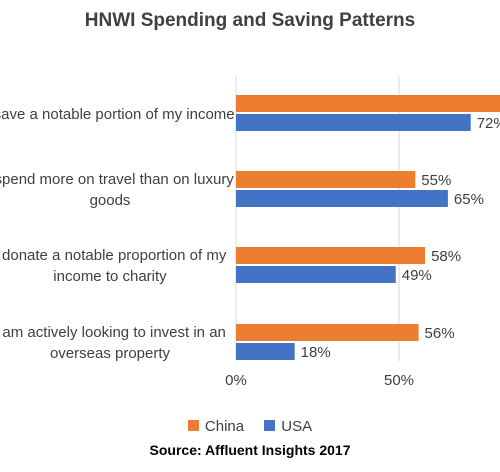 The height and width of the screenshot is (472, 500). Describe the element at coordinates (469, 199) in the screenshot. I see `data-label-usa-1: 65%` at that location.